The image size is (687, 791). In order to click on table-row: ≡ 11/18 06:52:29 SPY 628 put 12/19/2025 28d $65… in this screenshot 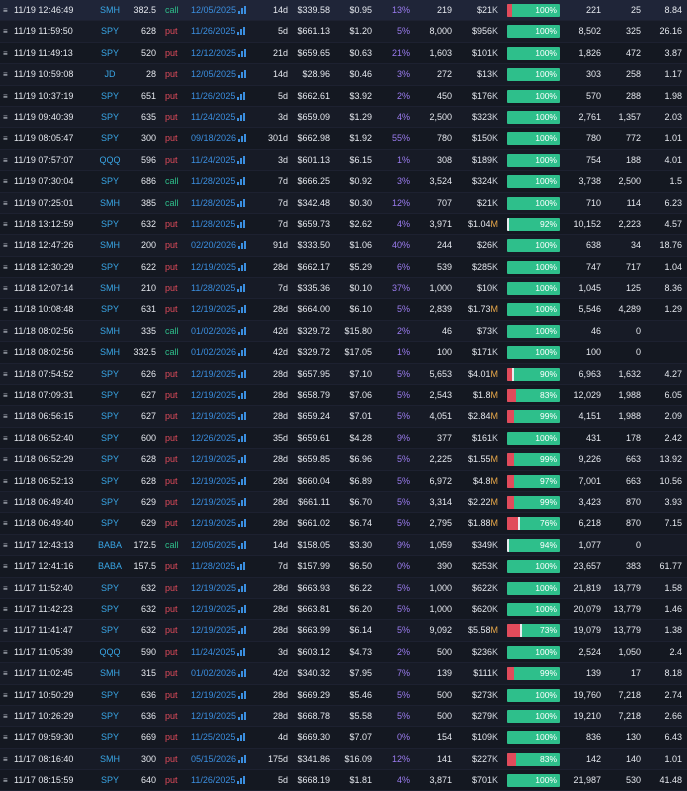, I will do `click(343, 460)`.